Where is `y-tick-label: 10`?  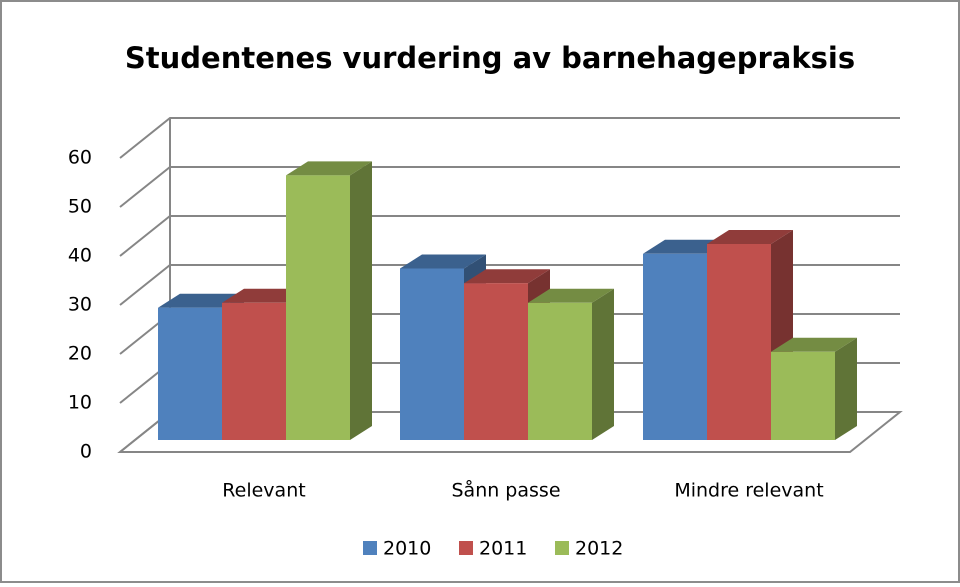
y-tick-label: 10 is located at coordinates (80, 403).